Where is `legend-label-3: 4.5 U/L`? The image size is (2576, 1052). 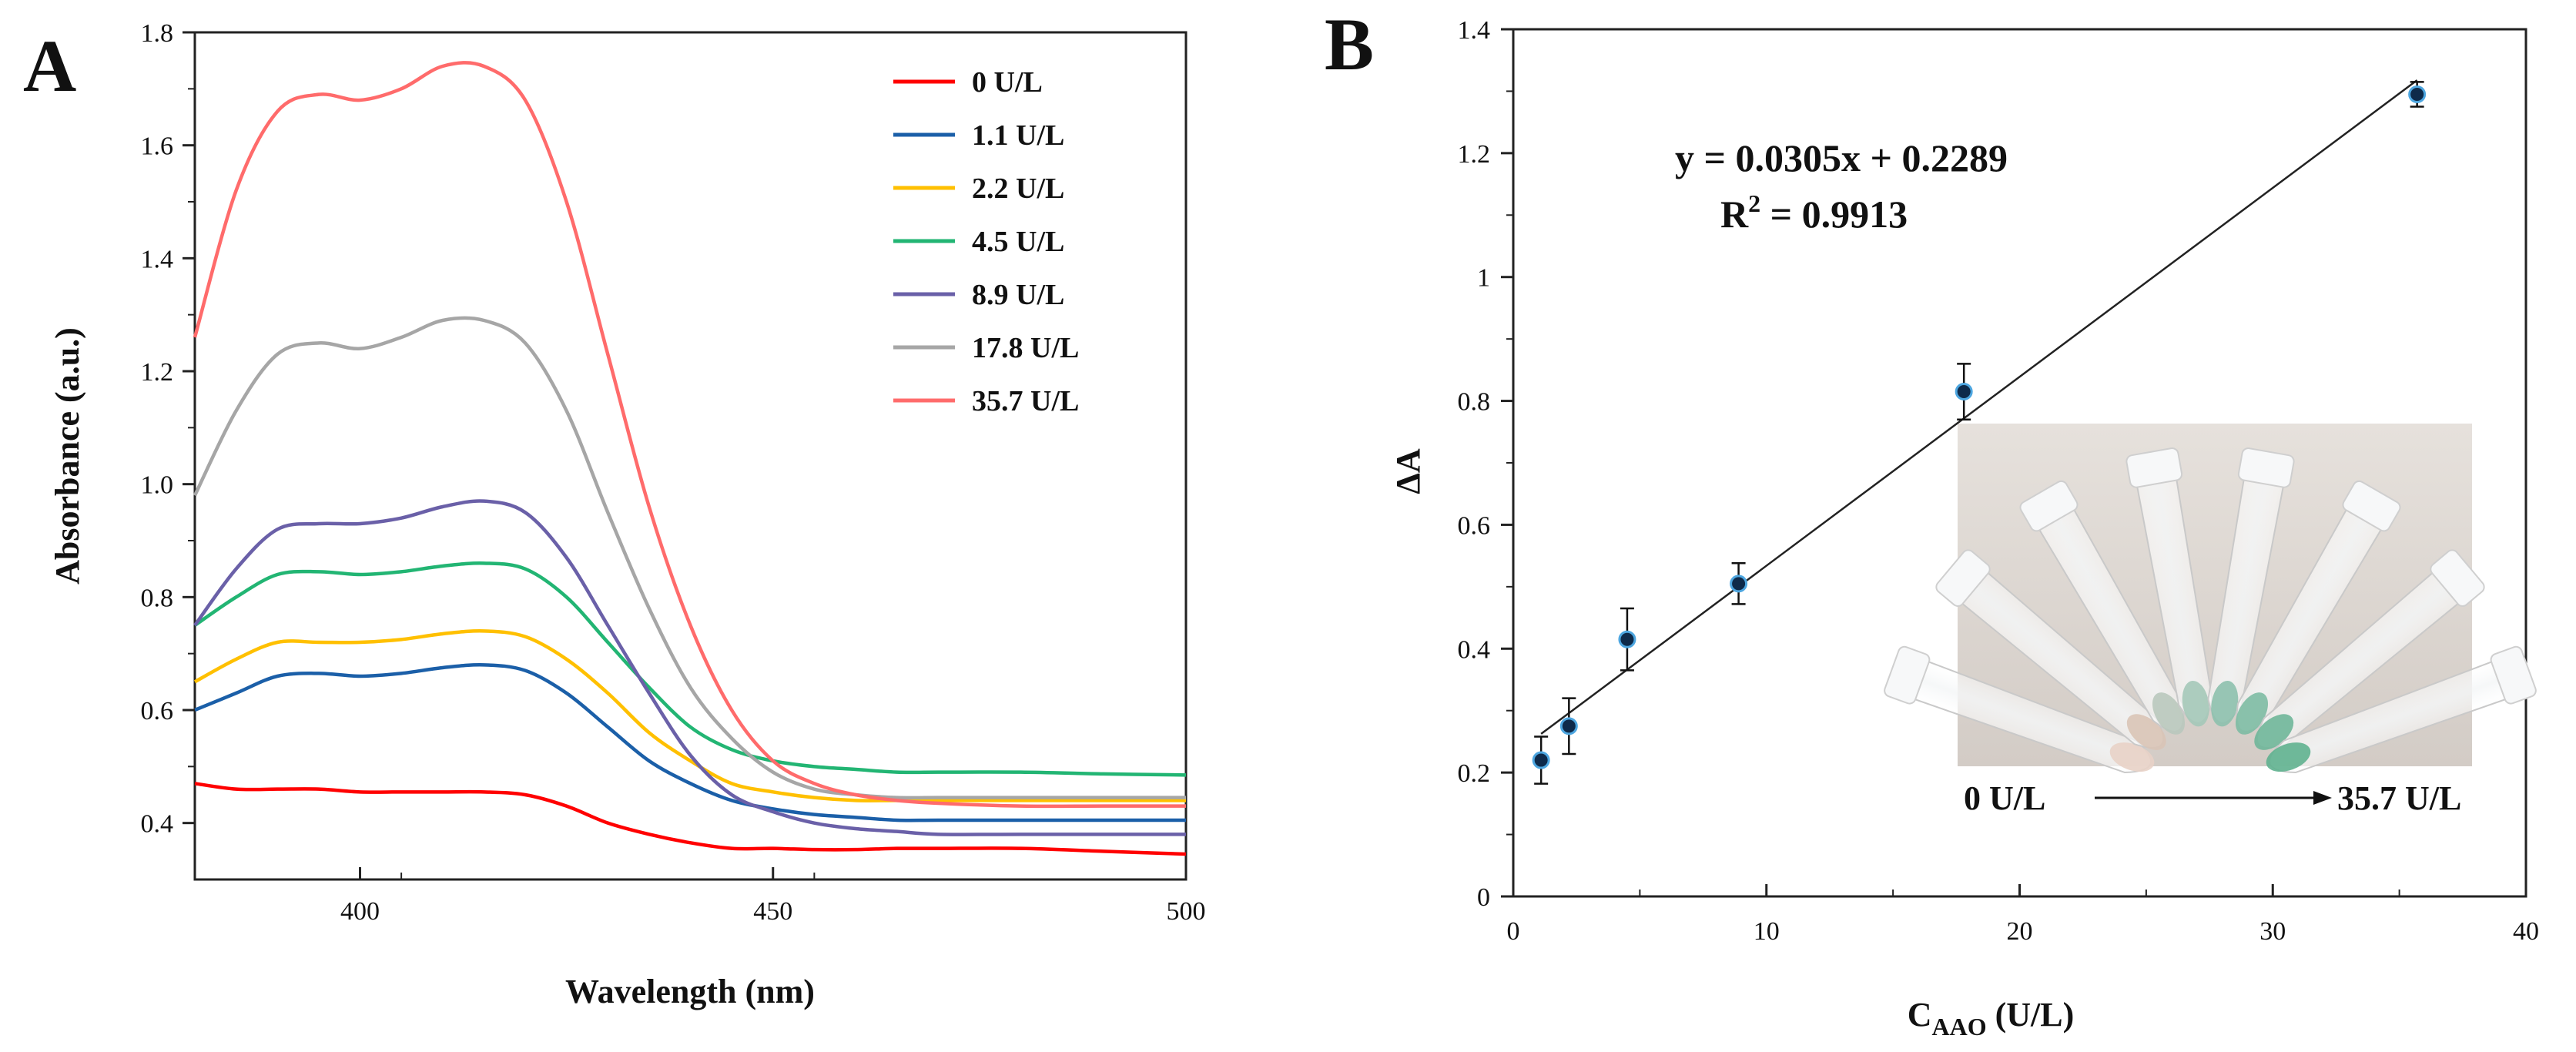
legend-label-3: 4.5 U/L is located at coordinates (1018, 242).